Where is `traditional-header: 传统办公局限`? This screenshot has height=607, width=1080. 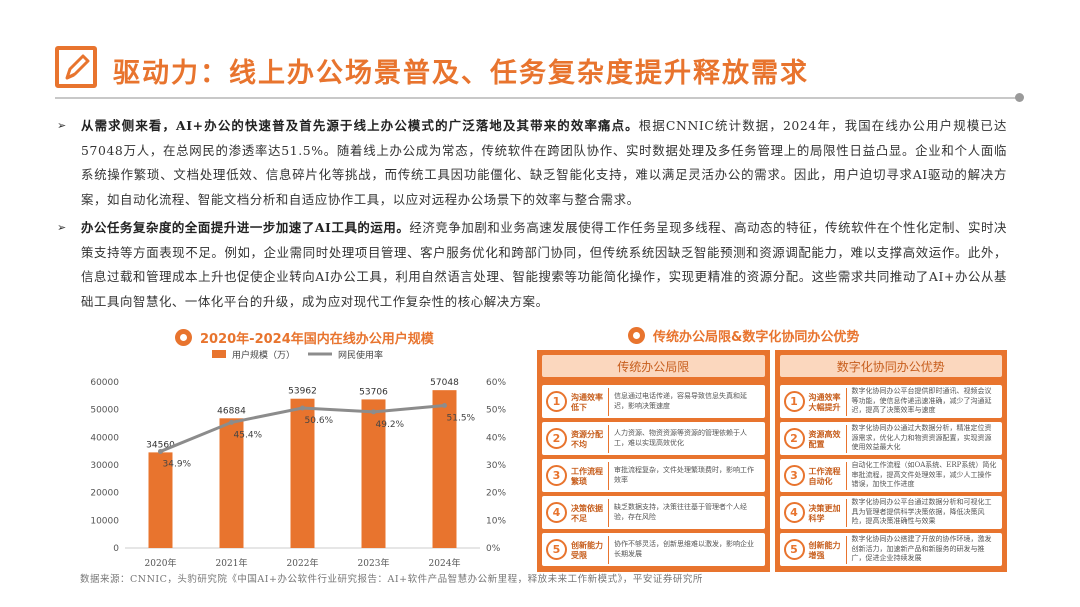 traditional-header: 传统办公局限 is located at coordinates (653, 366).